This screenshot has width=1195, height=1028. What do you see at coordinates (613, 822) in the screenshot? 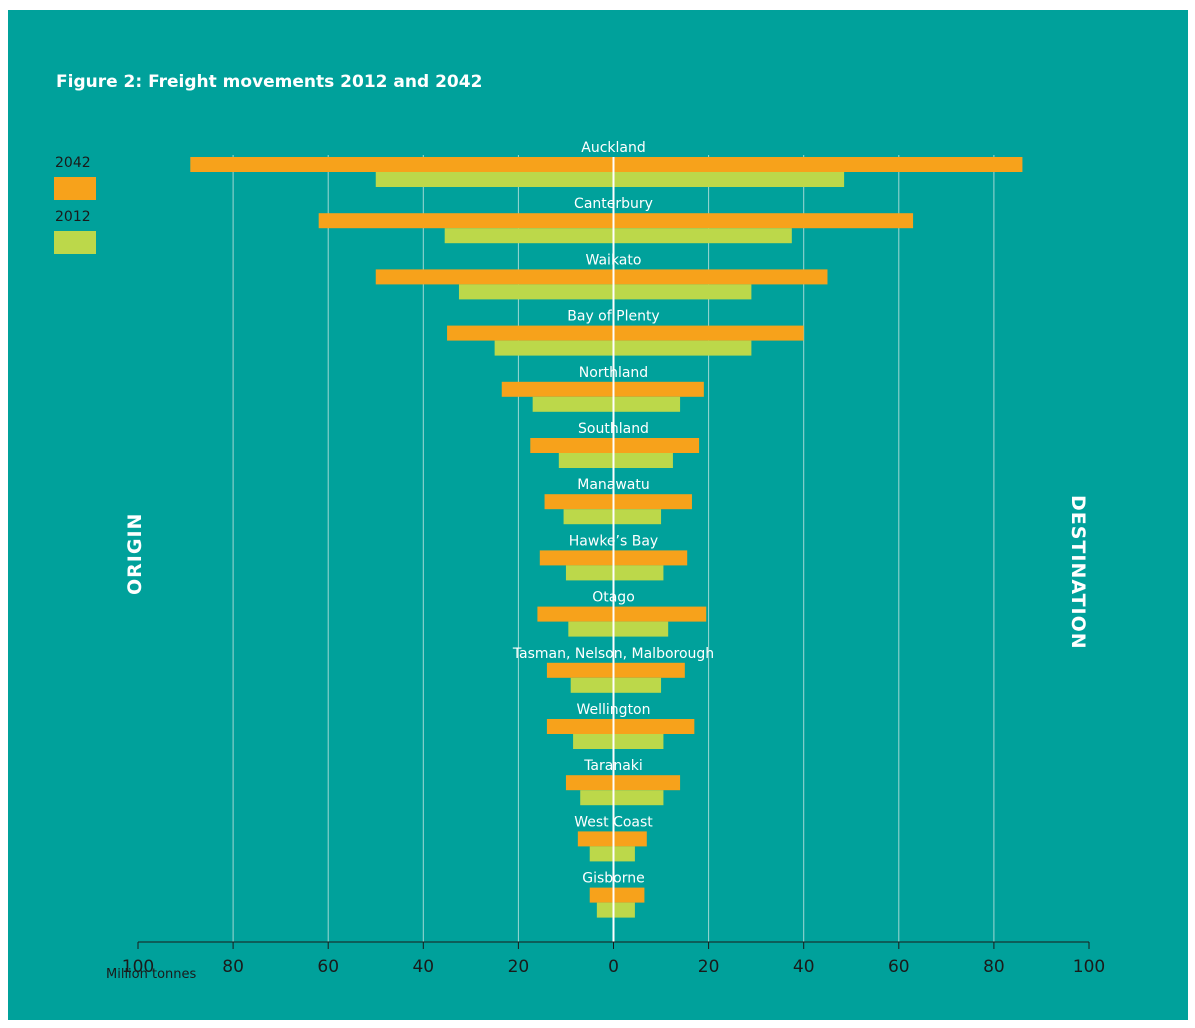
I see `region-label: West Coast` at bounding box center [613, 822].